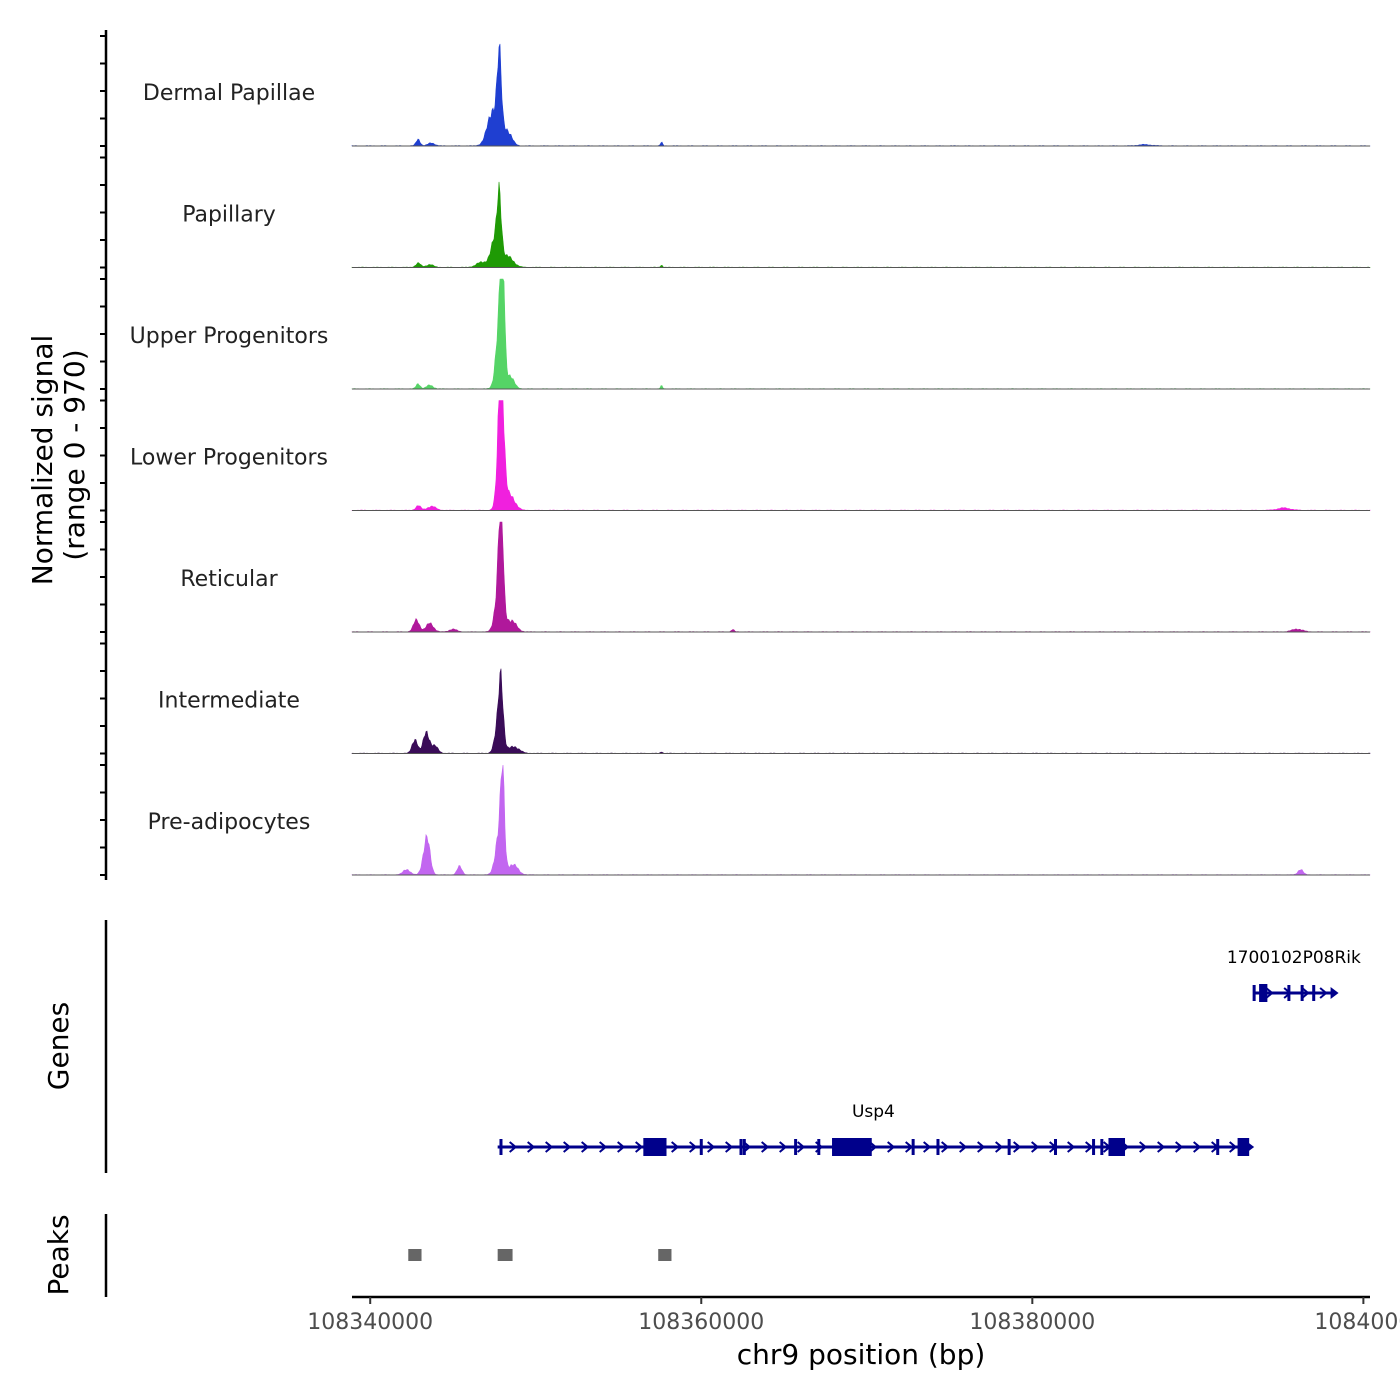 The height and width of the screenshot is (1400, 1400). Describe the element at coordinates (1294, 958) in the screenshot. I see `gene-label-1700102p08rik: 1700102P08Rik` at that location.